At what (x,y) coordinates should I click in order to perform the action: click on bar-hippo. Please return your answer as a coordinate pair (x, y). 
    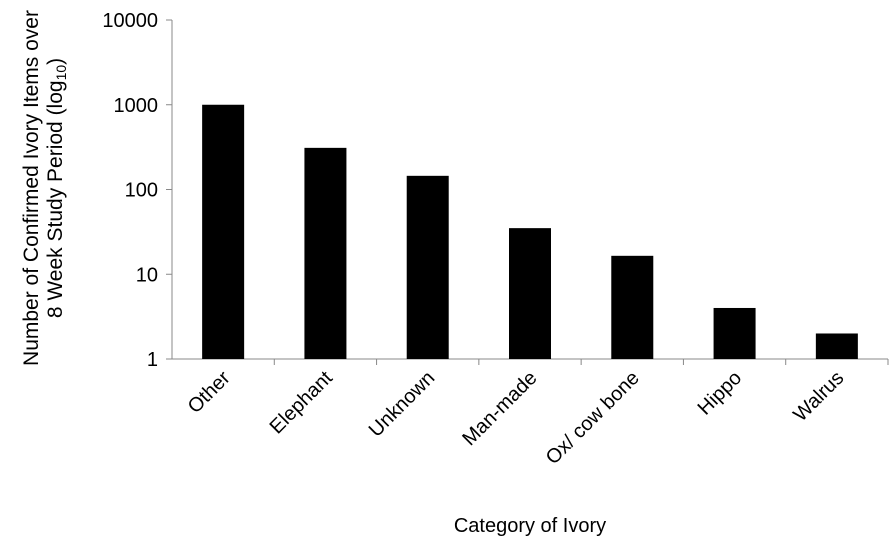
    Looking at the image, I should click on (734, 333).